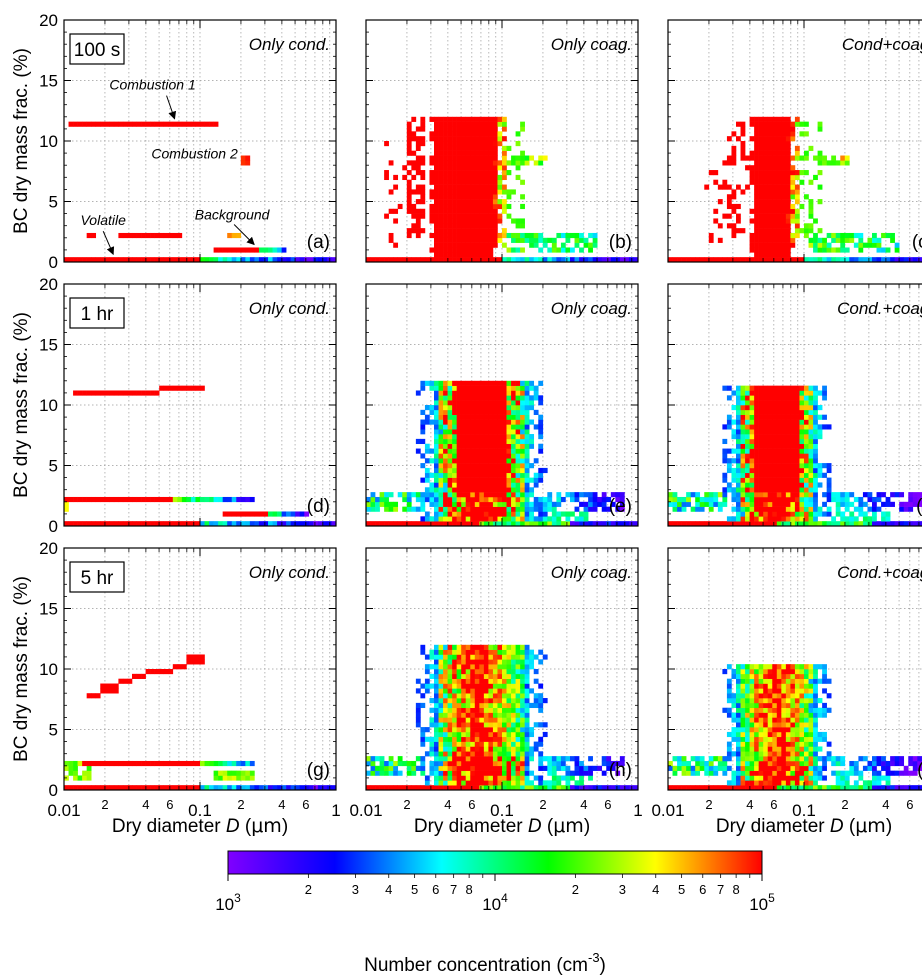  I want to click on time-label: 5 hr, so click(97, 578).